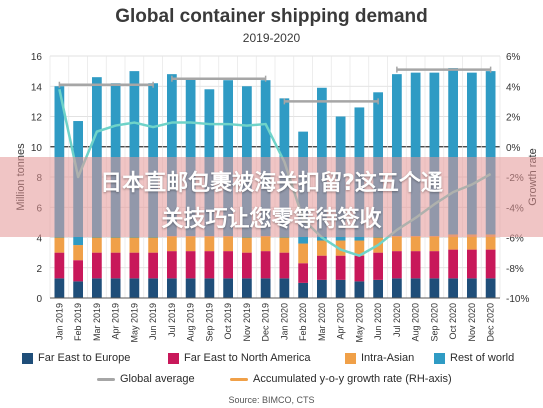 Image resolution: width=543 pixels, height=408 pixels. I want to click on x-tick-label: Jun 2020, so click(378, 321).